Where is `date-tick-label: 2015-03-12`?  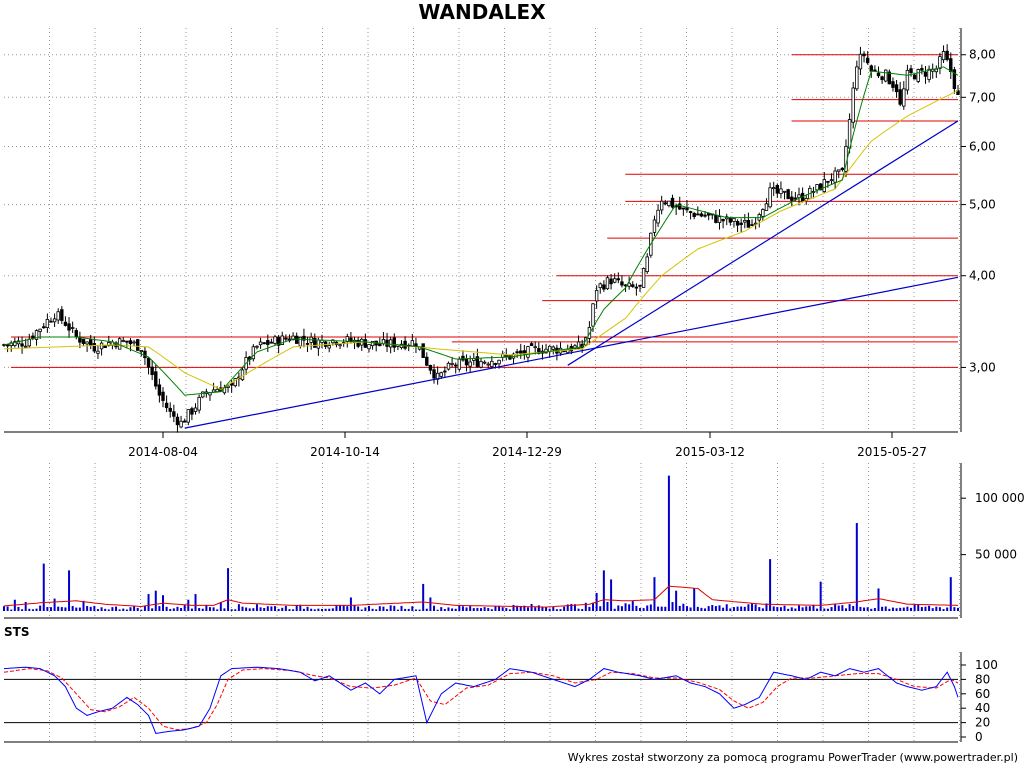
date-tick-label: 2015-03-12 is located at coordinates (710, 452).